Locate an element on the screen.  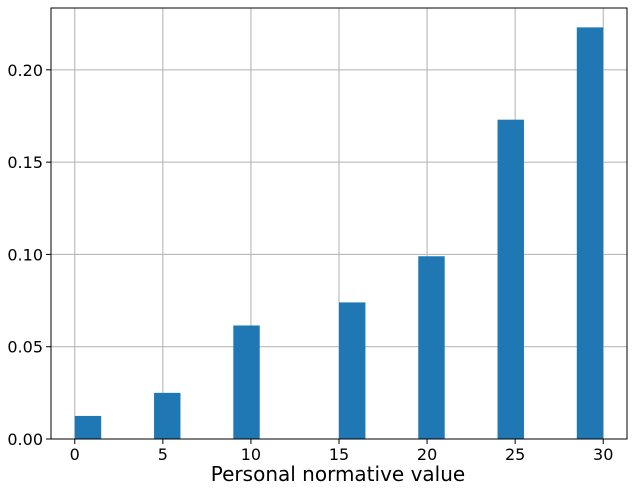
x-tick-label-20: 20 is located at coordinates (427, 454).